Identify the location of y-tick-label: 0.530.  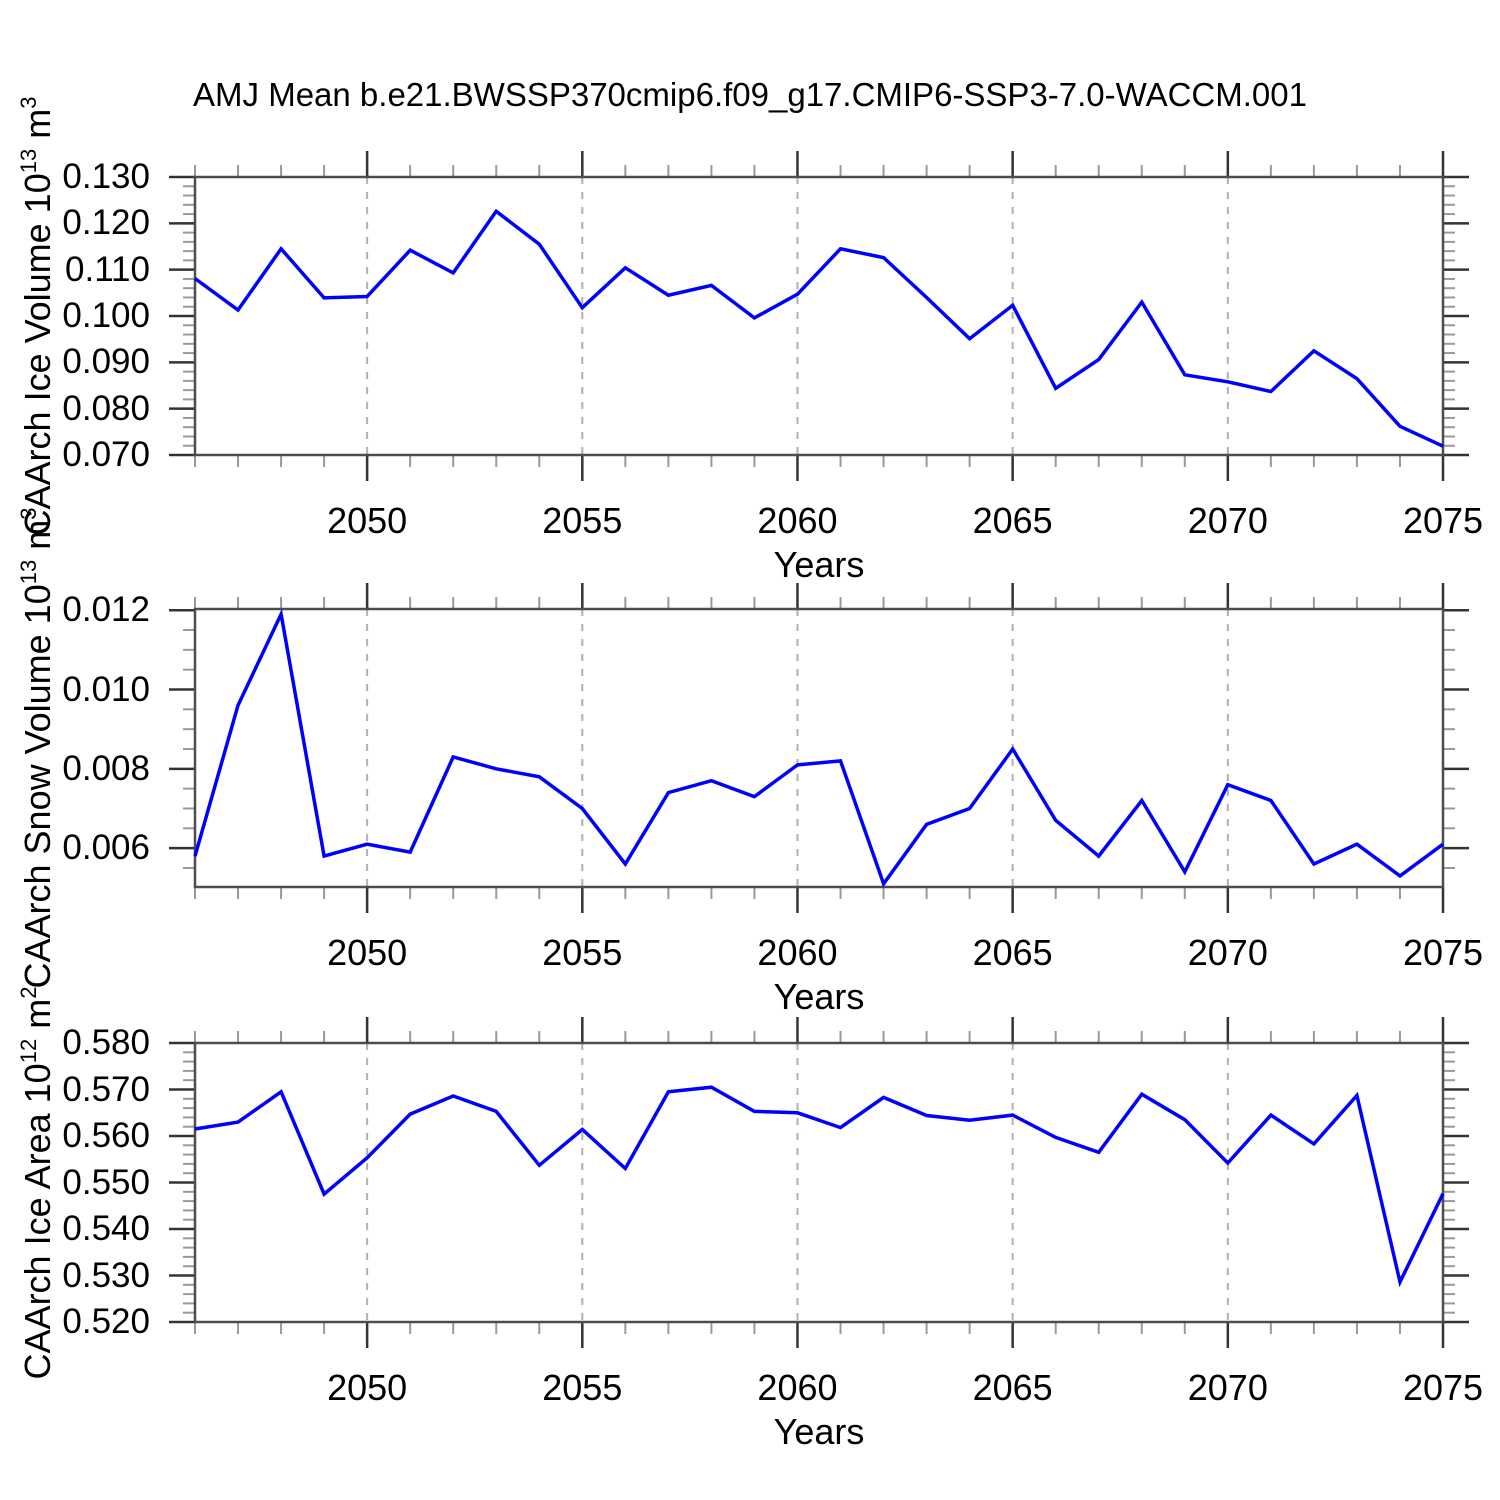
(106, 1275).